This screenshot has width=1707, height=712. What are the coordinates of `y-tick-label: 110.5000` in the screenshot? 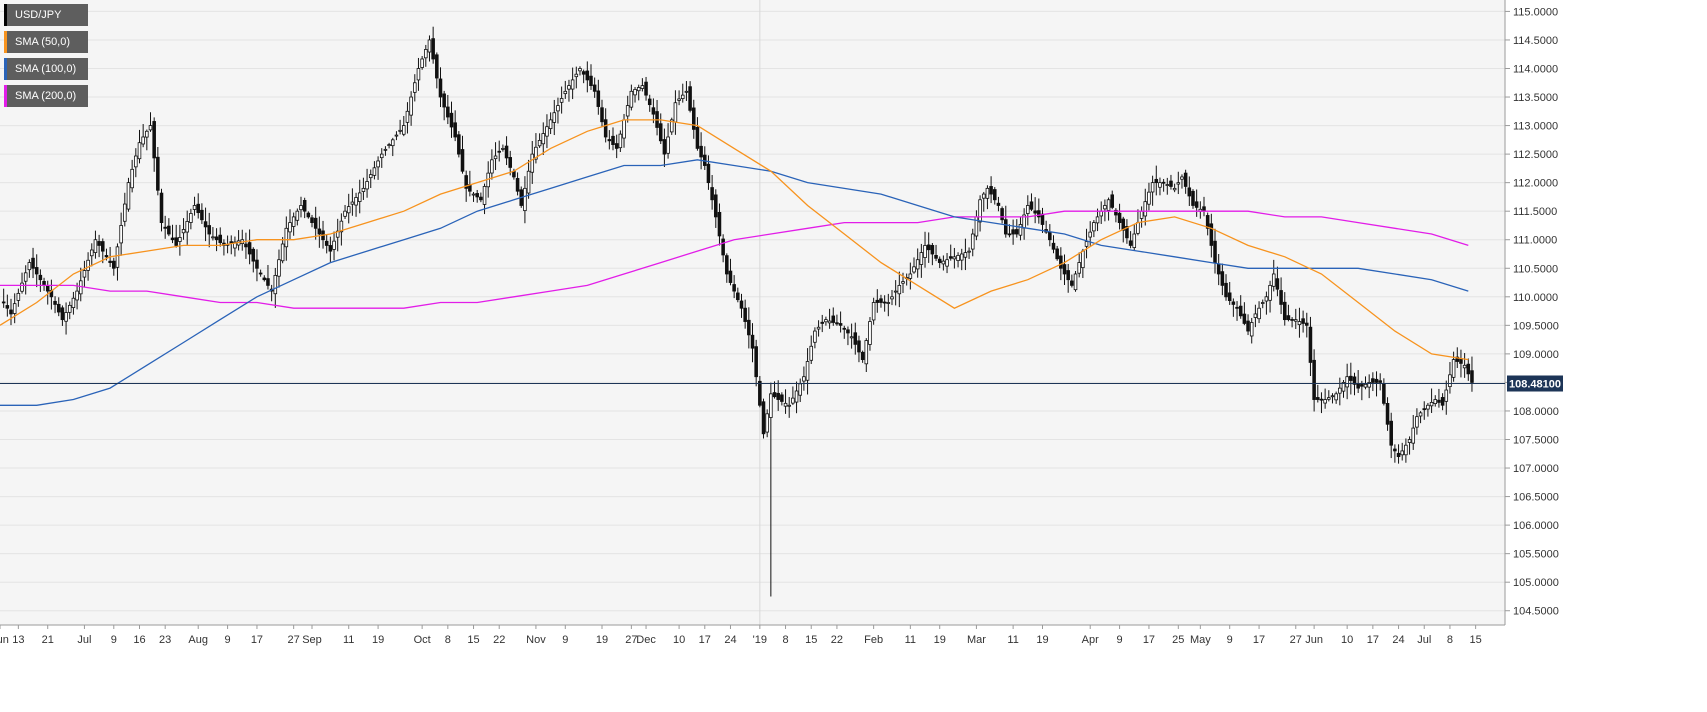 It's located at (1535, 269).